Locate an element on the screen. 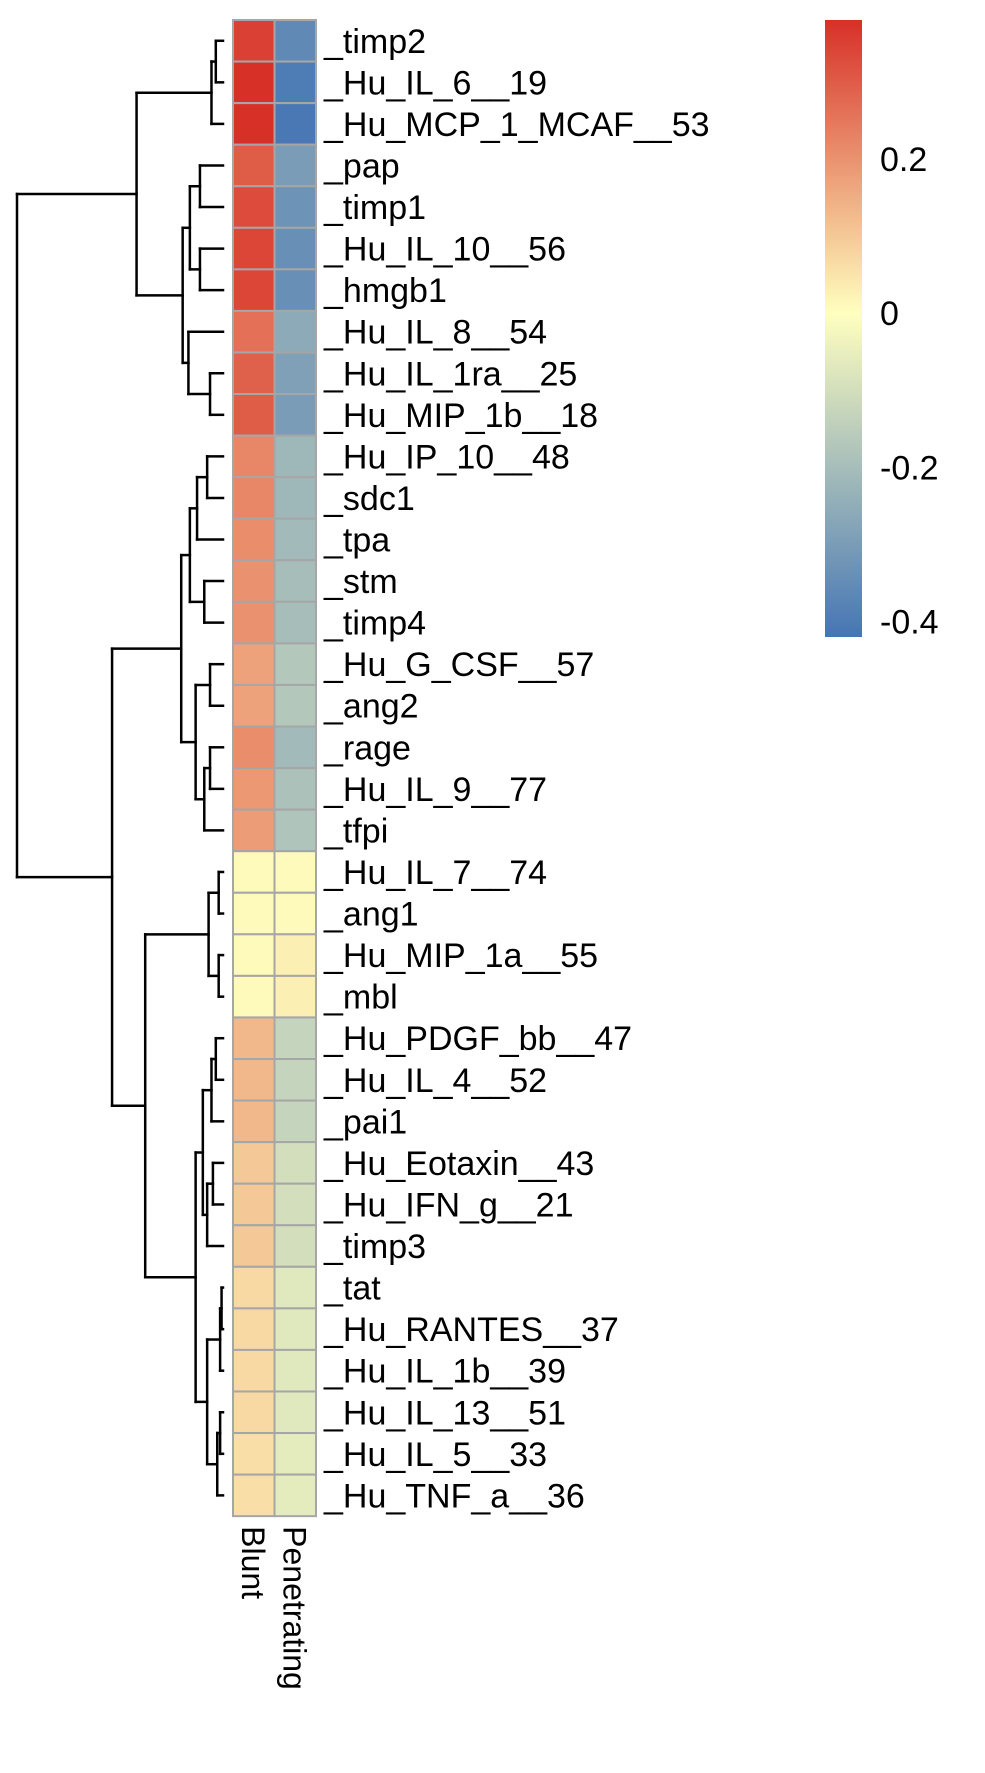  row-label: _mbl is located at coordinates (360, 998).